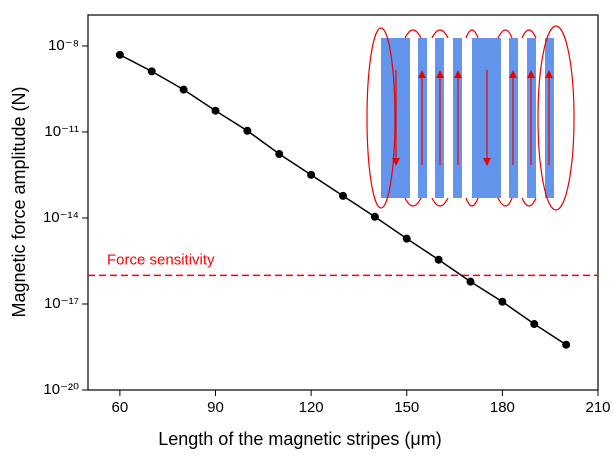 This screenshot has width=614, height=463. What do you see at coordinates (61, 303) in the screenshot?
I see `y-tick-label: 10⁻¹⁷` at bounding box center [61, 303].